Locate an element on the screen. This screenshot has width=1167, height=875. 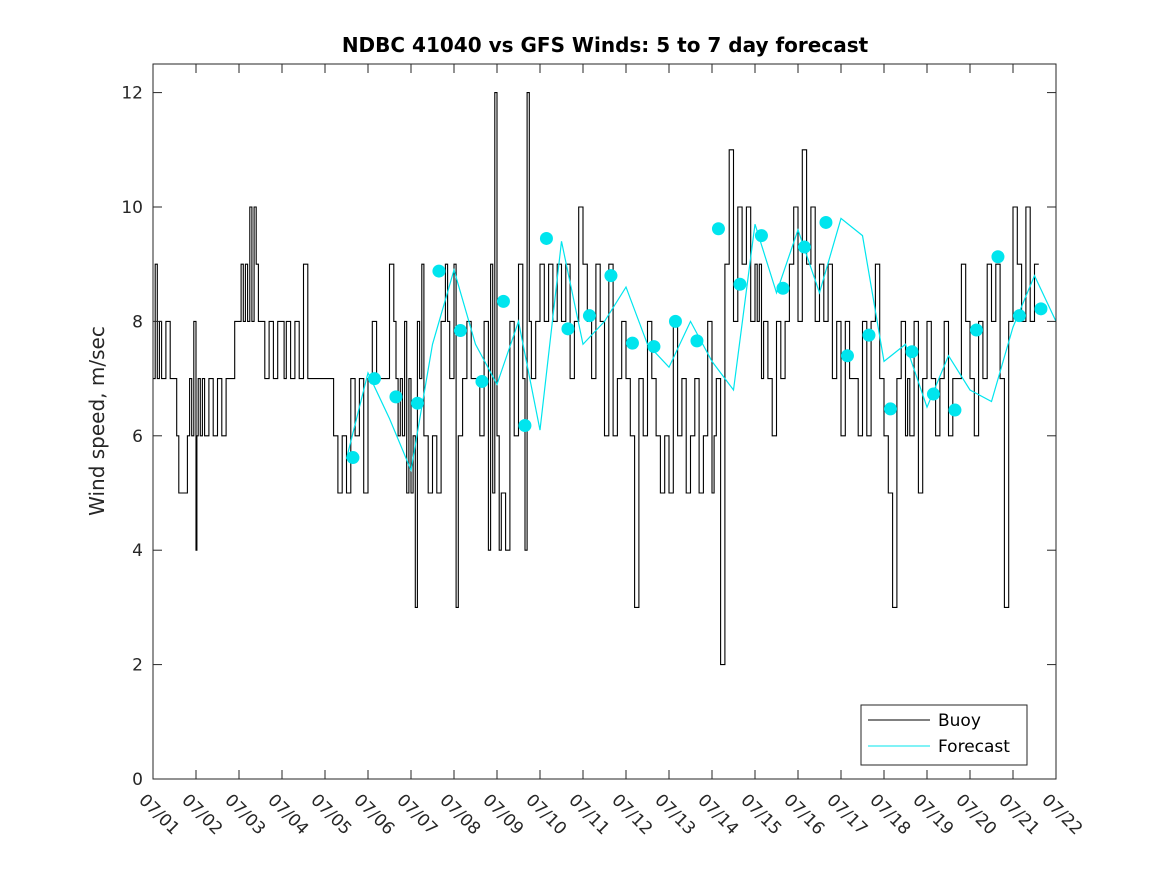
y-tick-label: 4 is located at coordinates (137, 551).